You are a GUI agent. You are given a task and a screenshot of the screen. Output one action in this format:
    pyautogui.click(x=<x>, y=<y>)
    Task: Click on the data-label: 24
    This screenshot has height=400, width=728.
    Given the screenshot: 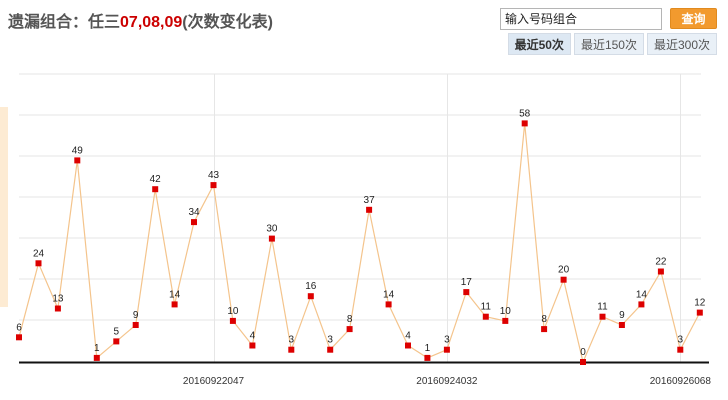 What is the action you would take?
    pyautogui.click(x=39, y=253)
    